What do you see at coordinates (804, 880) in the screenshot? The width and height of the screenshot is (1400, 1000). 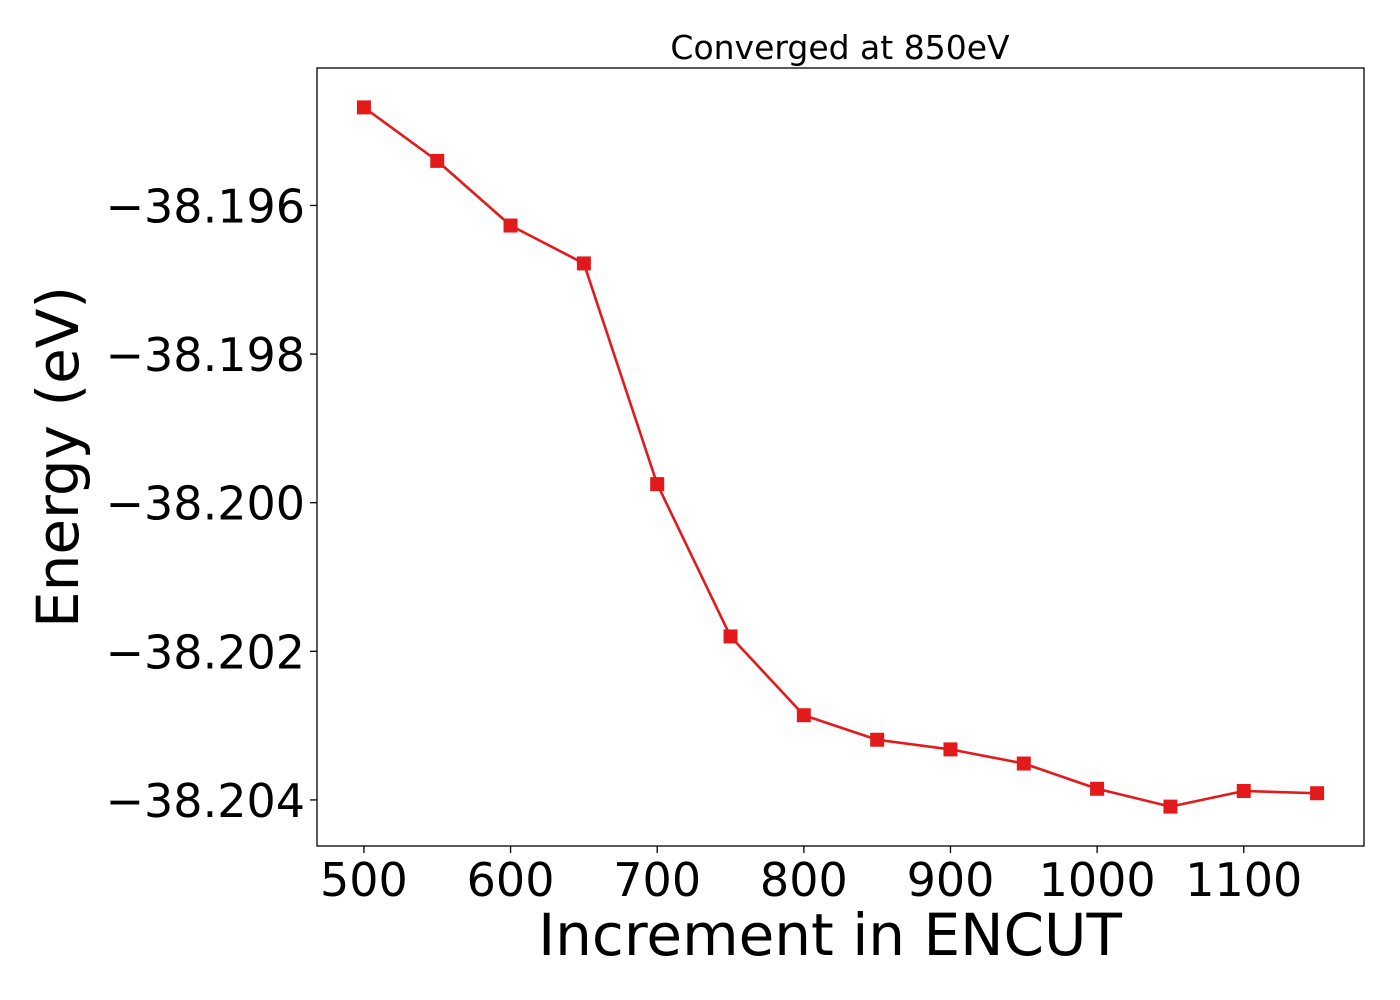 I see `x-tick-label: 800` at bounding box center [804, 880].